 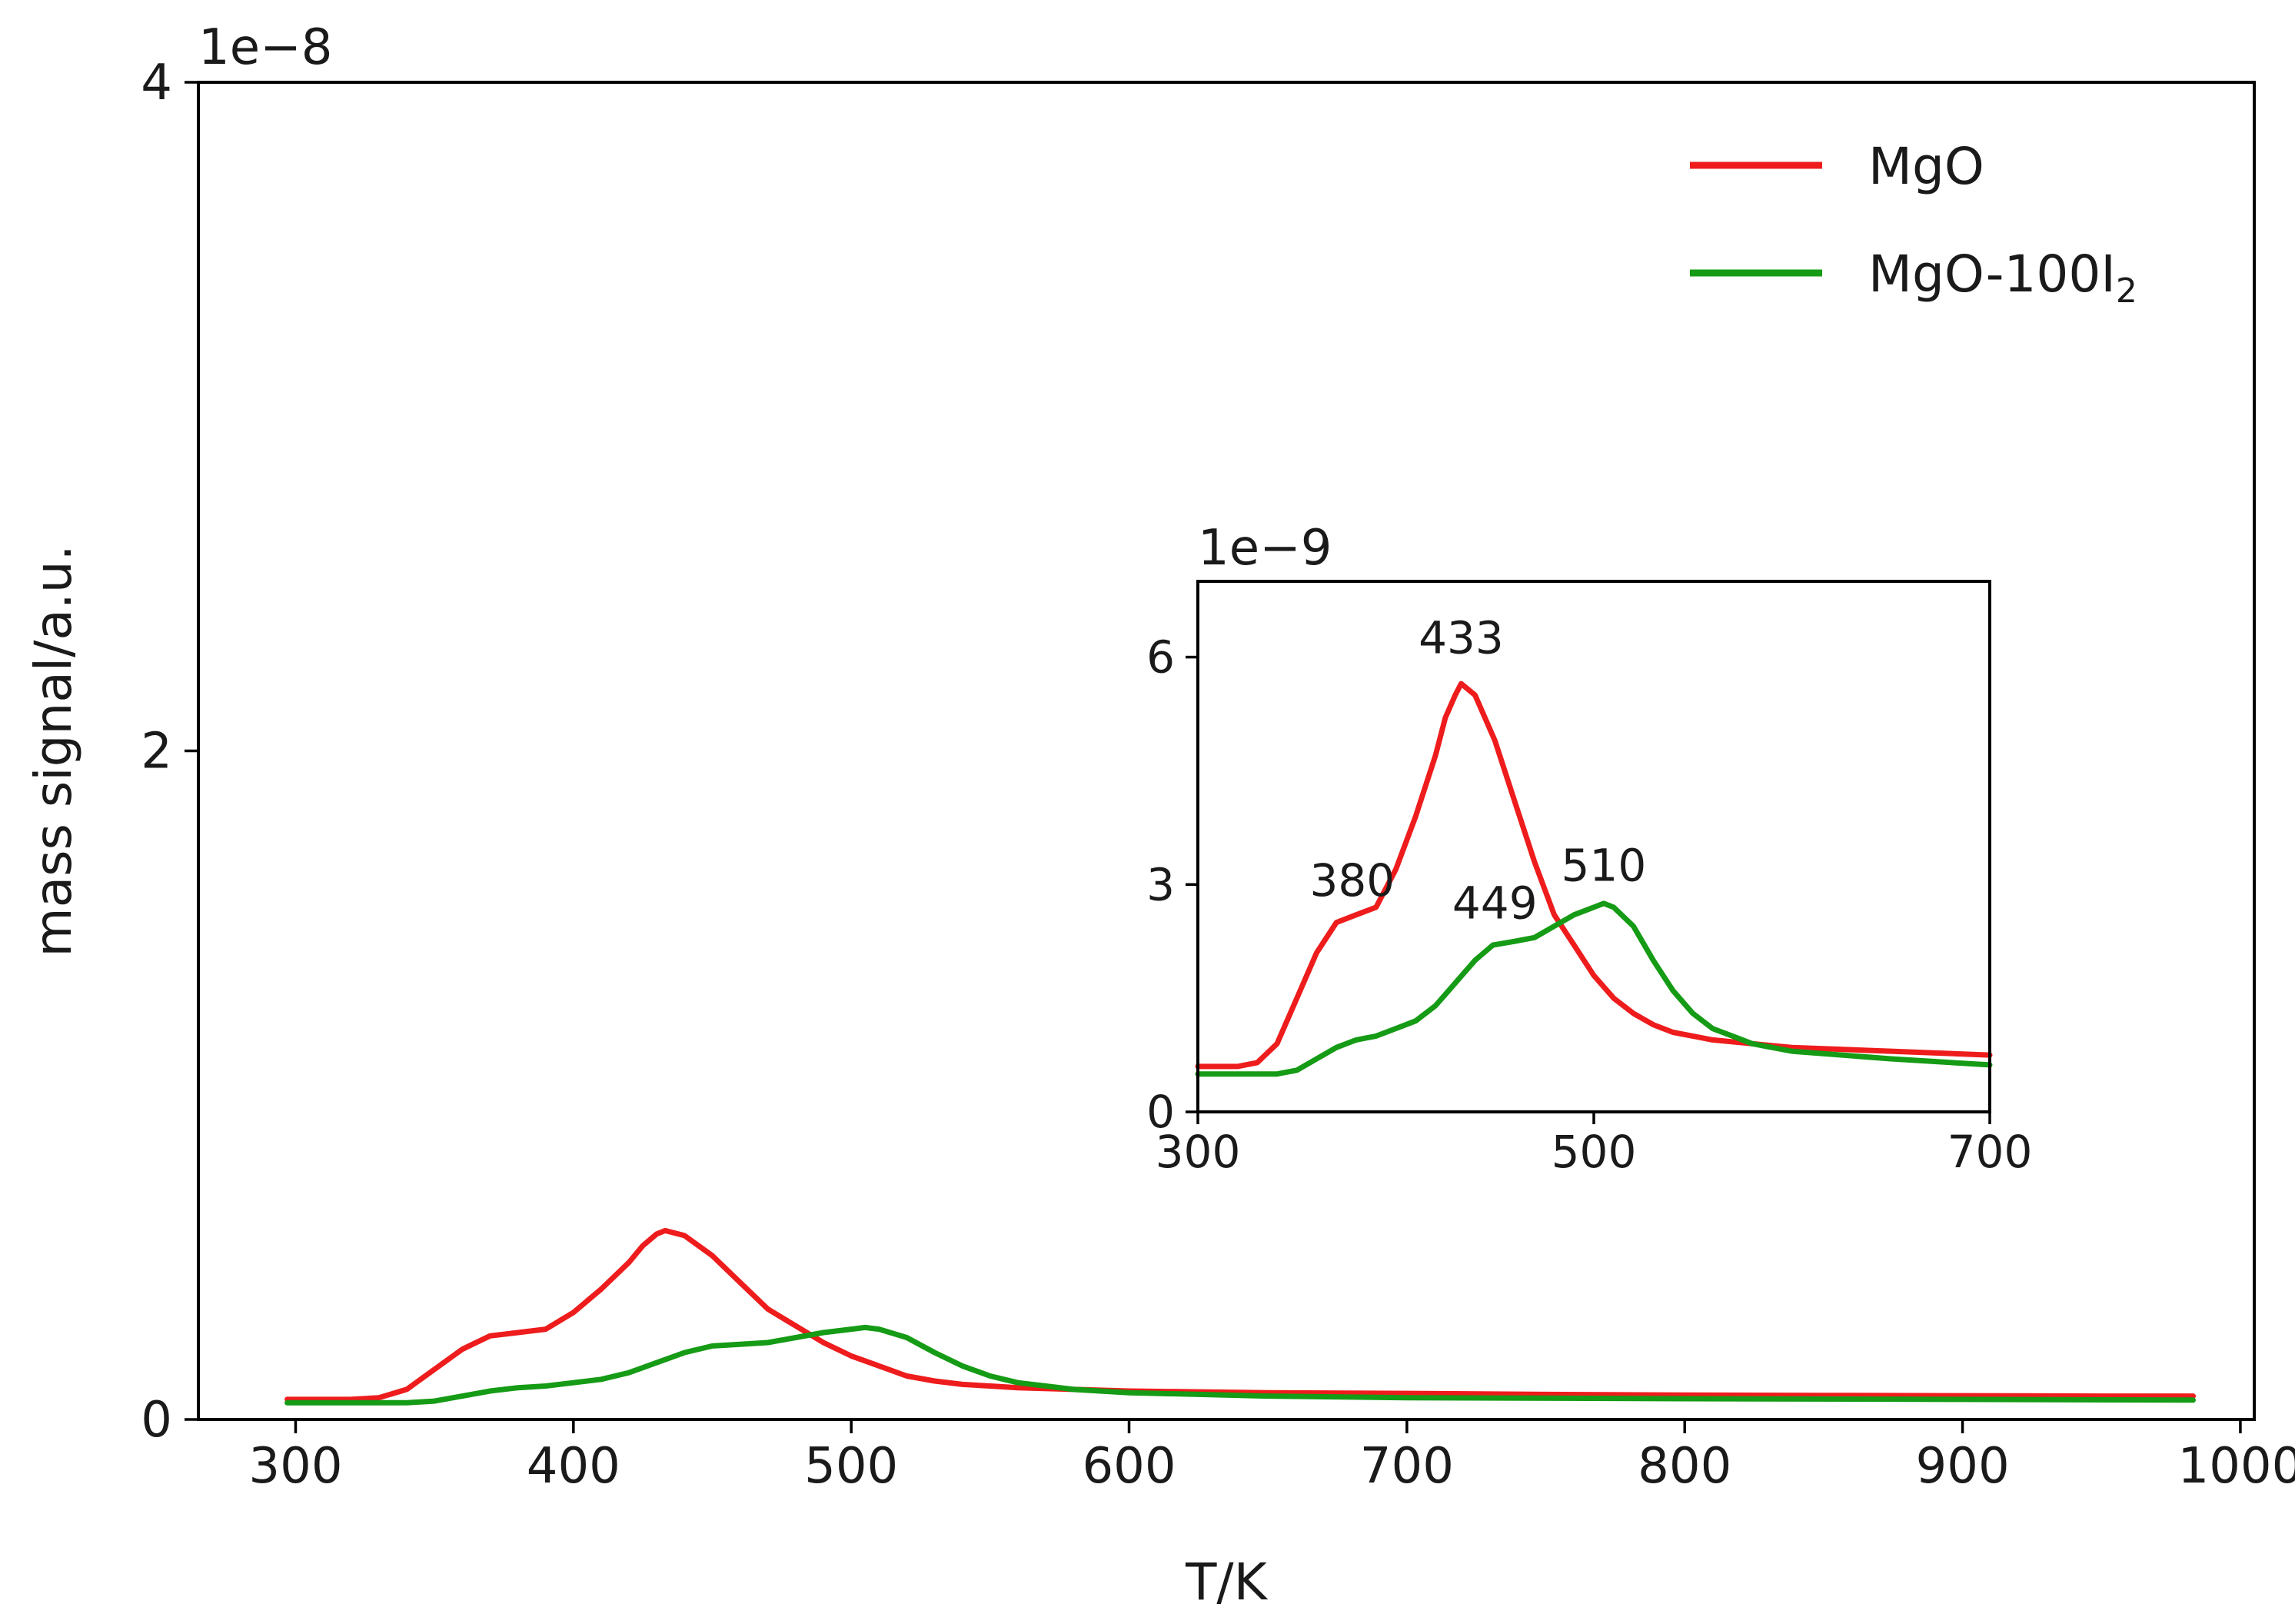 I want to click on main-x-axis-label: T/K, so click(x=1227, y=1582).